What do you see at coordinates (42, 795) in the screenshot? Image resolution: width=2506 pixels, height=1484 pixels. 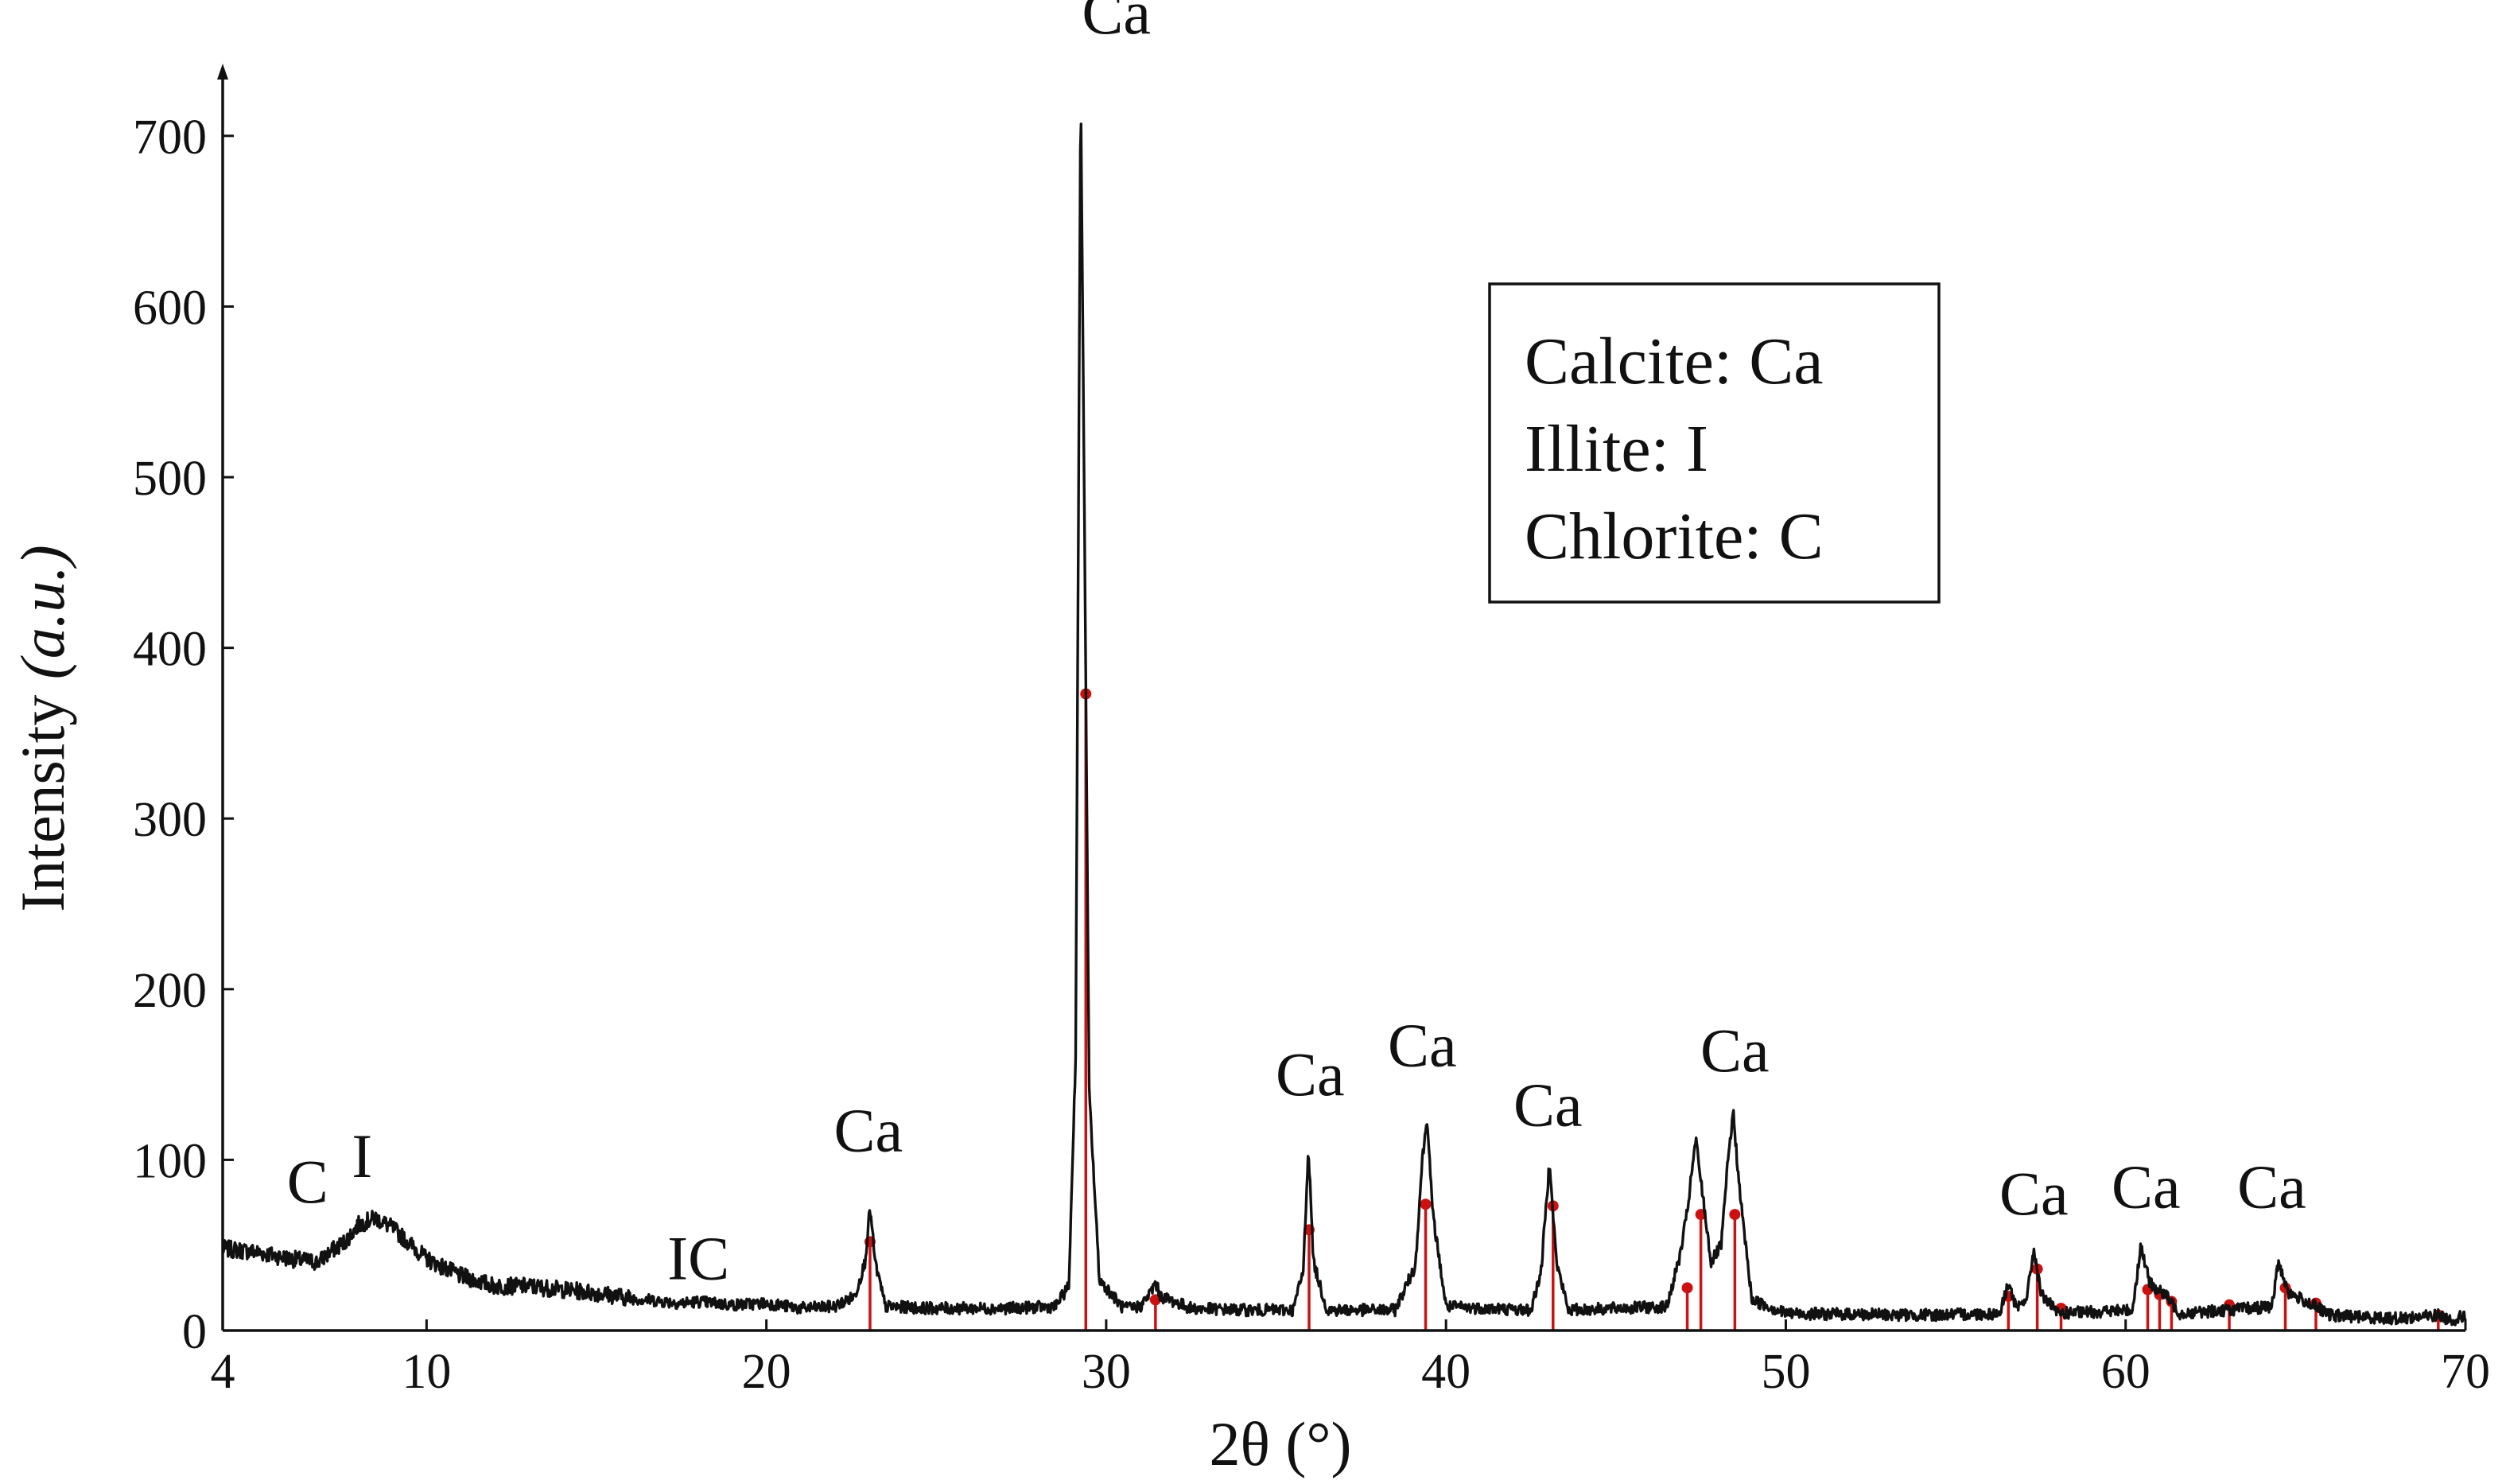 I see `y-axis-title-main: Intensity` at bounding box center [42, 795].